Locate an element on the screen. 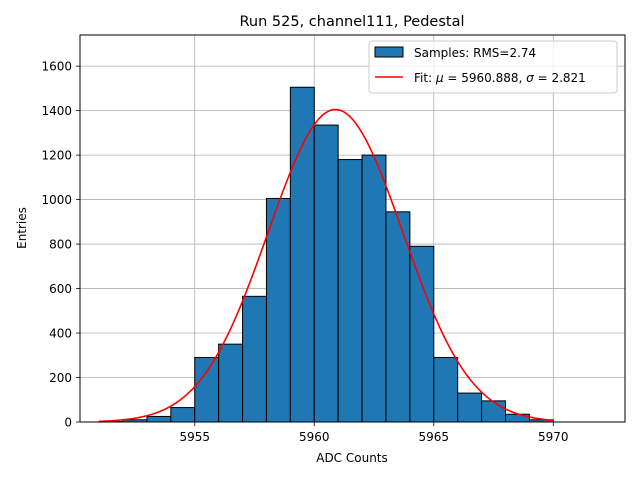  y-axis-ticks: 0 200 400 600 800 1000 1200 1400 1600 is located at coordinates (60, 245).